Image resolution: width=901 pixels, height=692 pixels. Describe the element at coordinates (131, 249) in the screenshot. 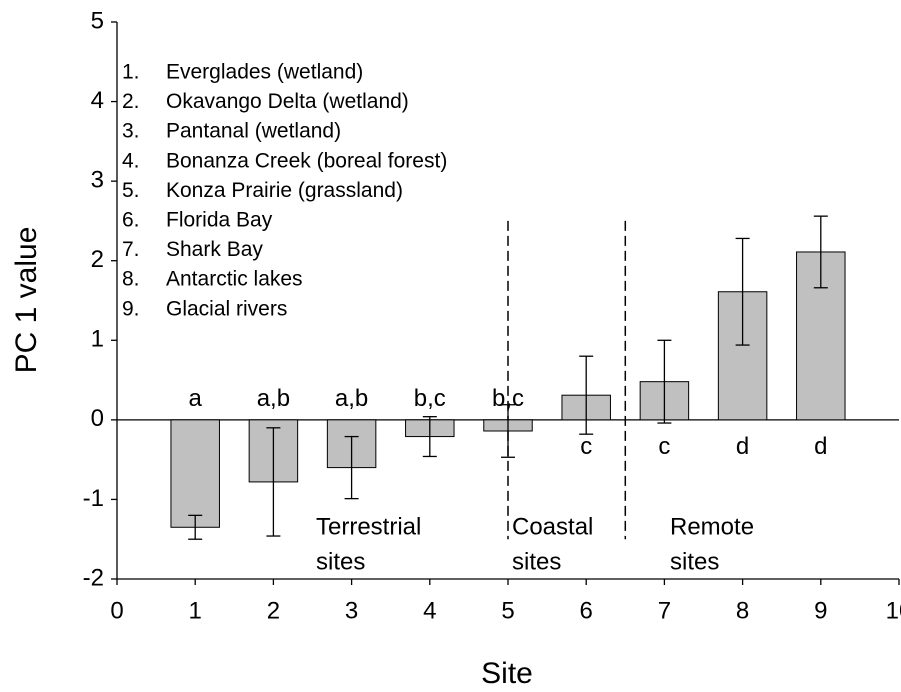

I see `key-number: 7.` at that location.